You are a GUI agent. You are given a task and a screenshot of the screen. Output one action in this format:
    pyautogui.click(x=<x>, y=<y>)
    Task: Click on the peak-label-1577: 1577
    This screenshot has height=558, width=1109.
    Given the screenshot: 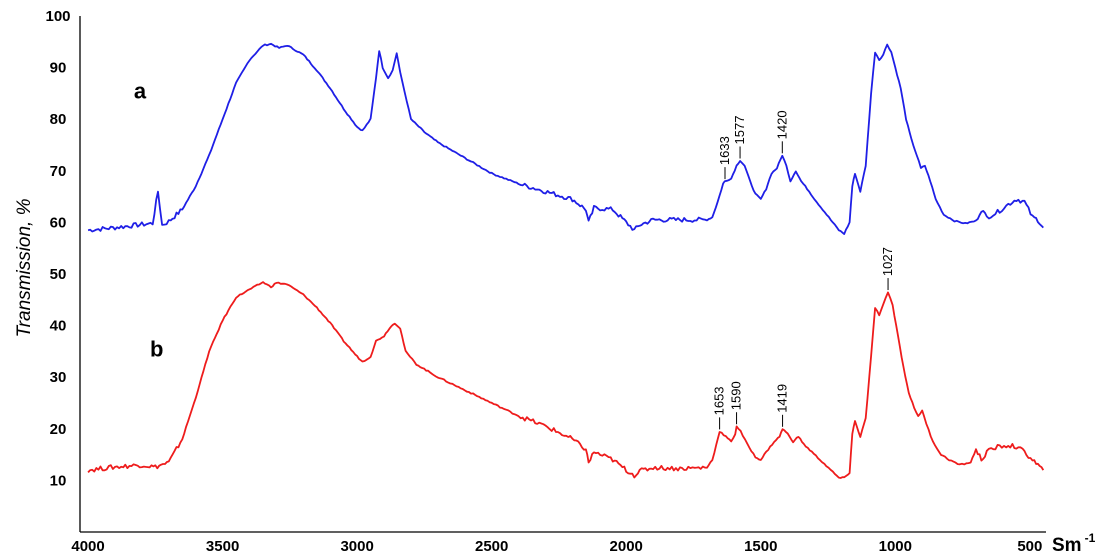 What is the action you would take?
    pyautogui.click(x=739, y=130)
    